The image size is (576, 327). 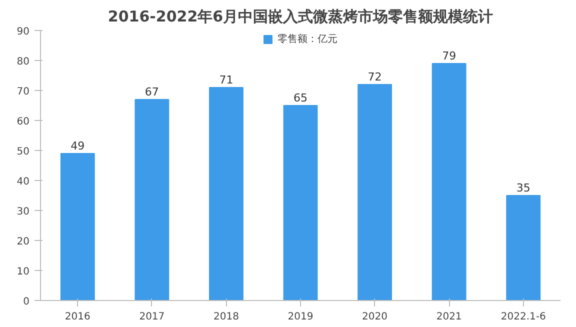 I want to click on y-tick-label: 20, so click(x=23, y=242).